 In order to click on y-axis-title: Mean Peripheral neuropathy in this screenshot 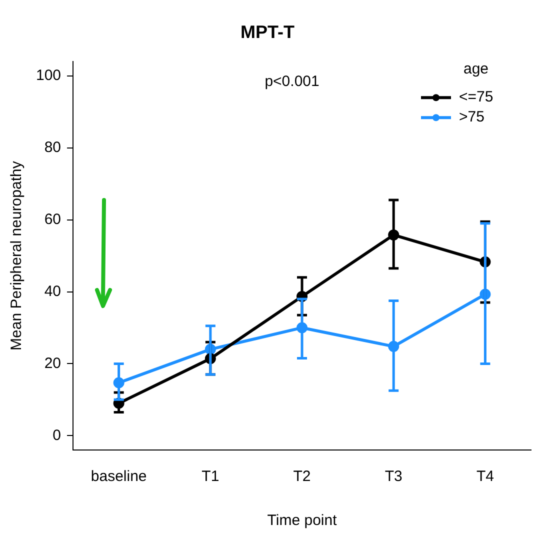, I will do `click(17, 255)`.